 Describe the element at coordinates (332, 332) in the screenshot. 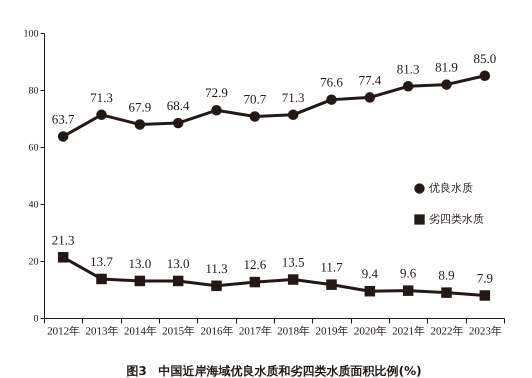

I see `x-tick-label: 2019年` at that location.